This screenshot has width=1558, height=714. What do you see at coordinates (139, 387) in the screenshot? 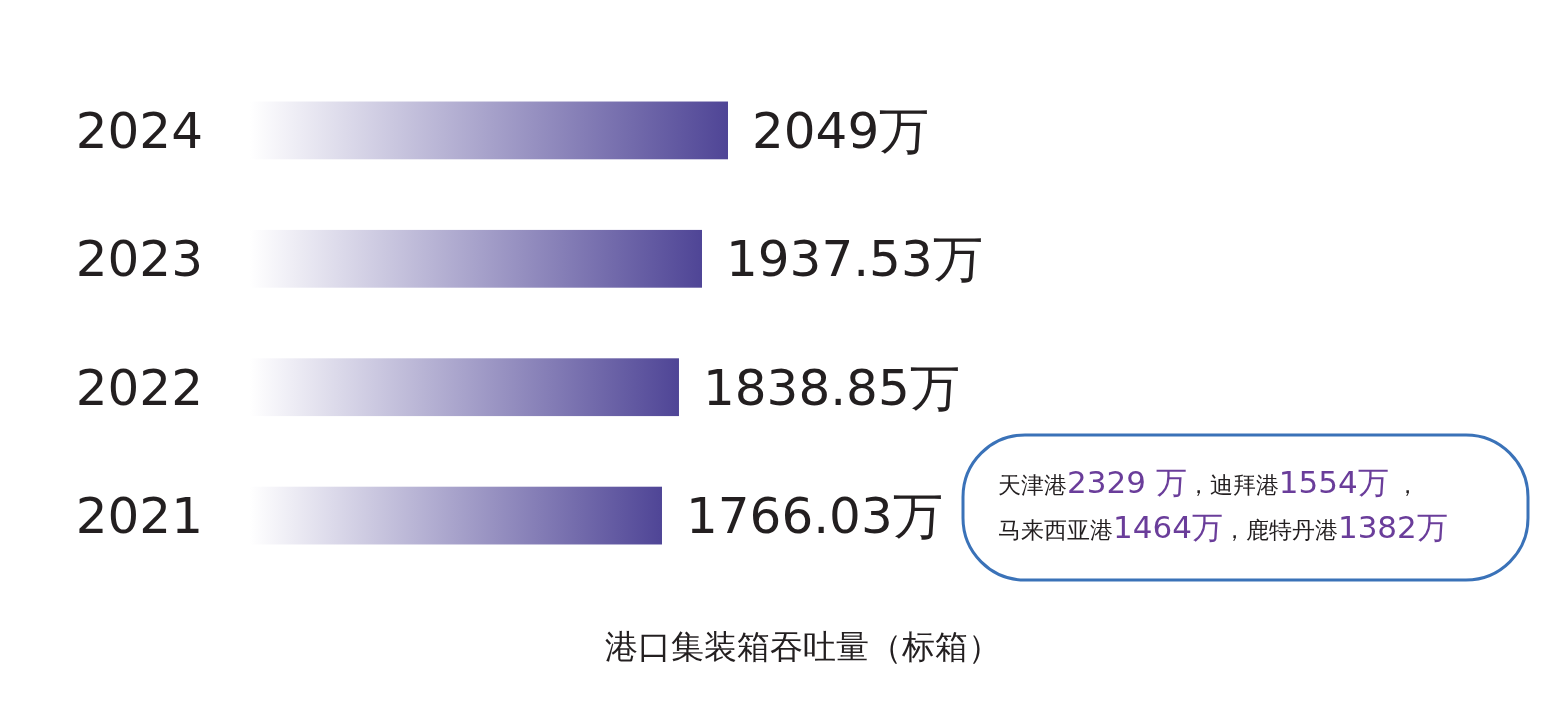
I see `y-tick-label: 2022` at bounding box center [139, 387].